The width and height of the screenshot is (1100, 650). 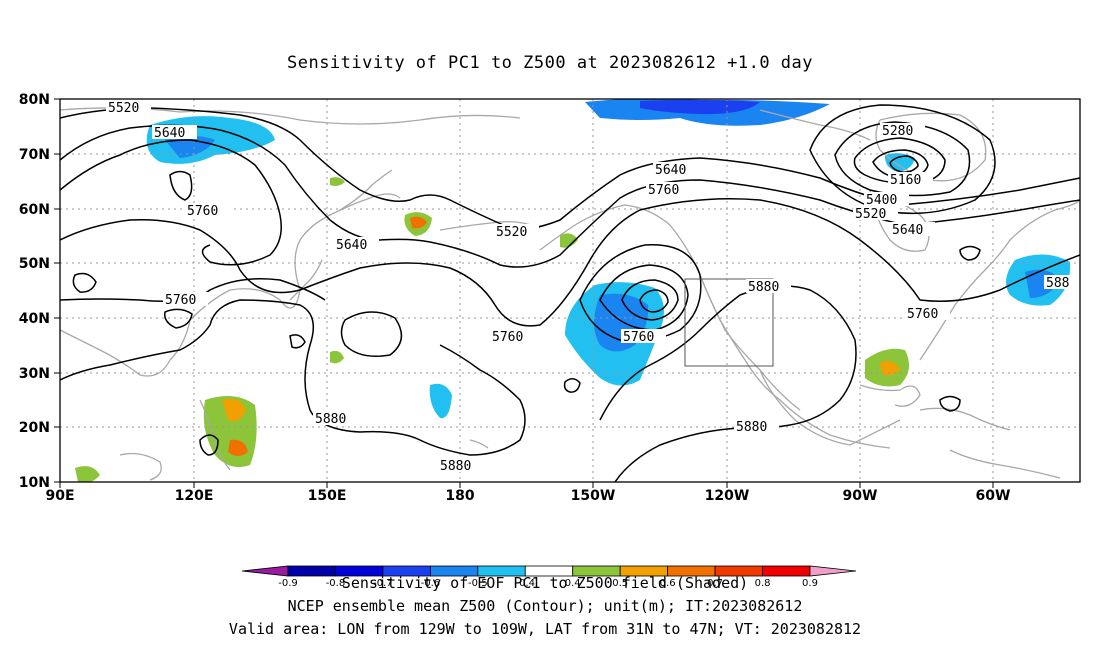 What do you see at coordinates (478, 583) in the screenshot?
I see `colorbar-label: -0.5` at bounding box center [478, 583].